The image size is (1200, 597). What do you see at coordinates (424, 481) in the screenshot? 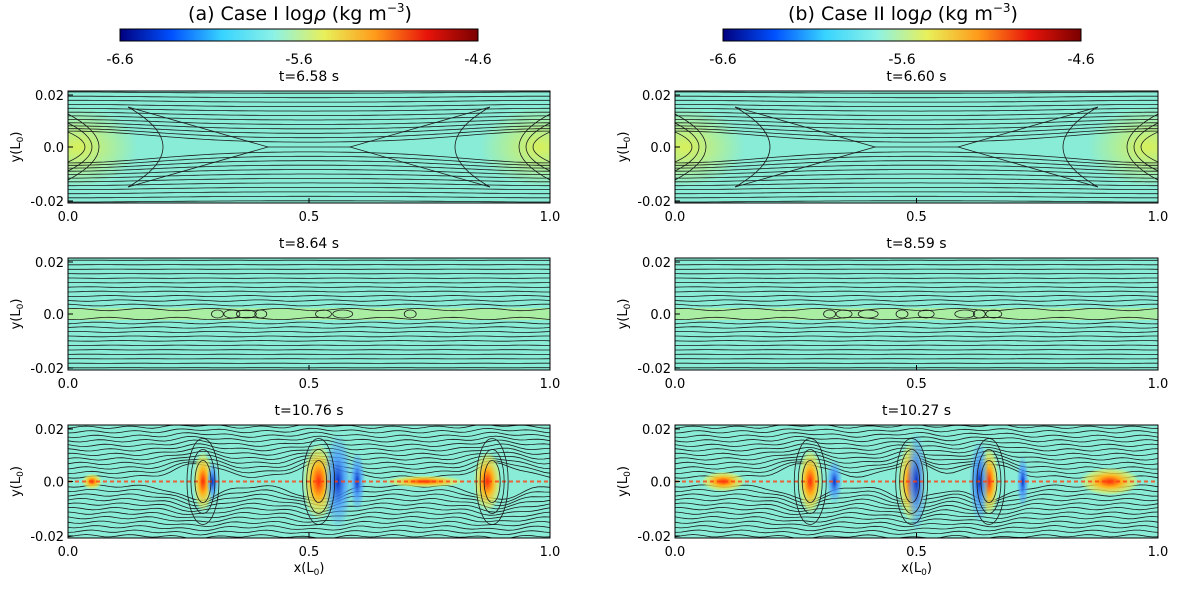
I see `density-hotspot` at bounding box center [424, 481].